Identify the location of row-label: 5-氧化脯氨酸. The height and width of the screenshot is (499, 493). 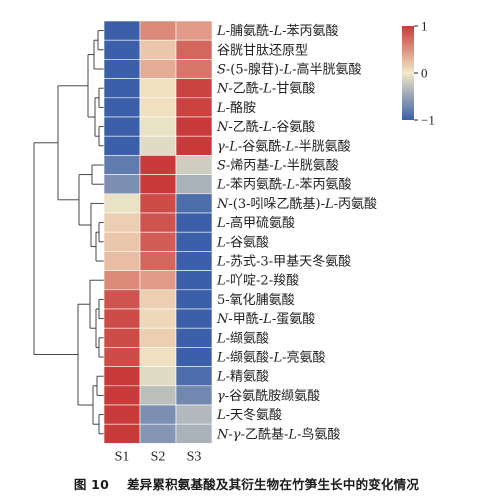
(256, 300).